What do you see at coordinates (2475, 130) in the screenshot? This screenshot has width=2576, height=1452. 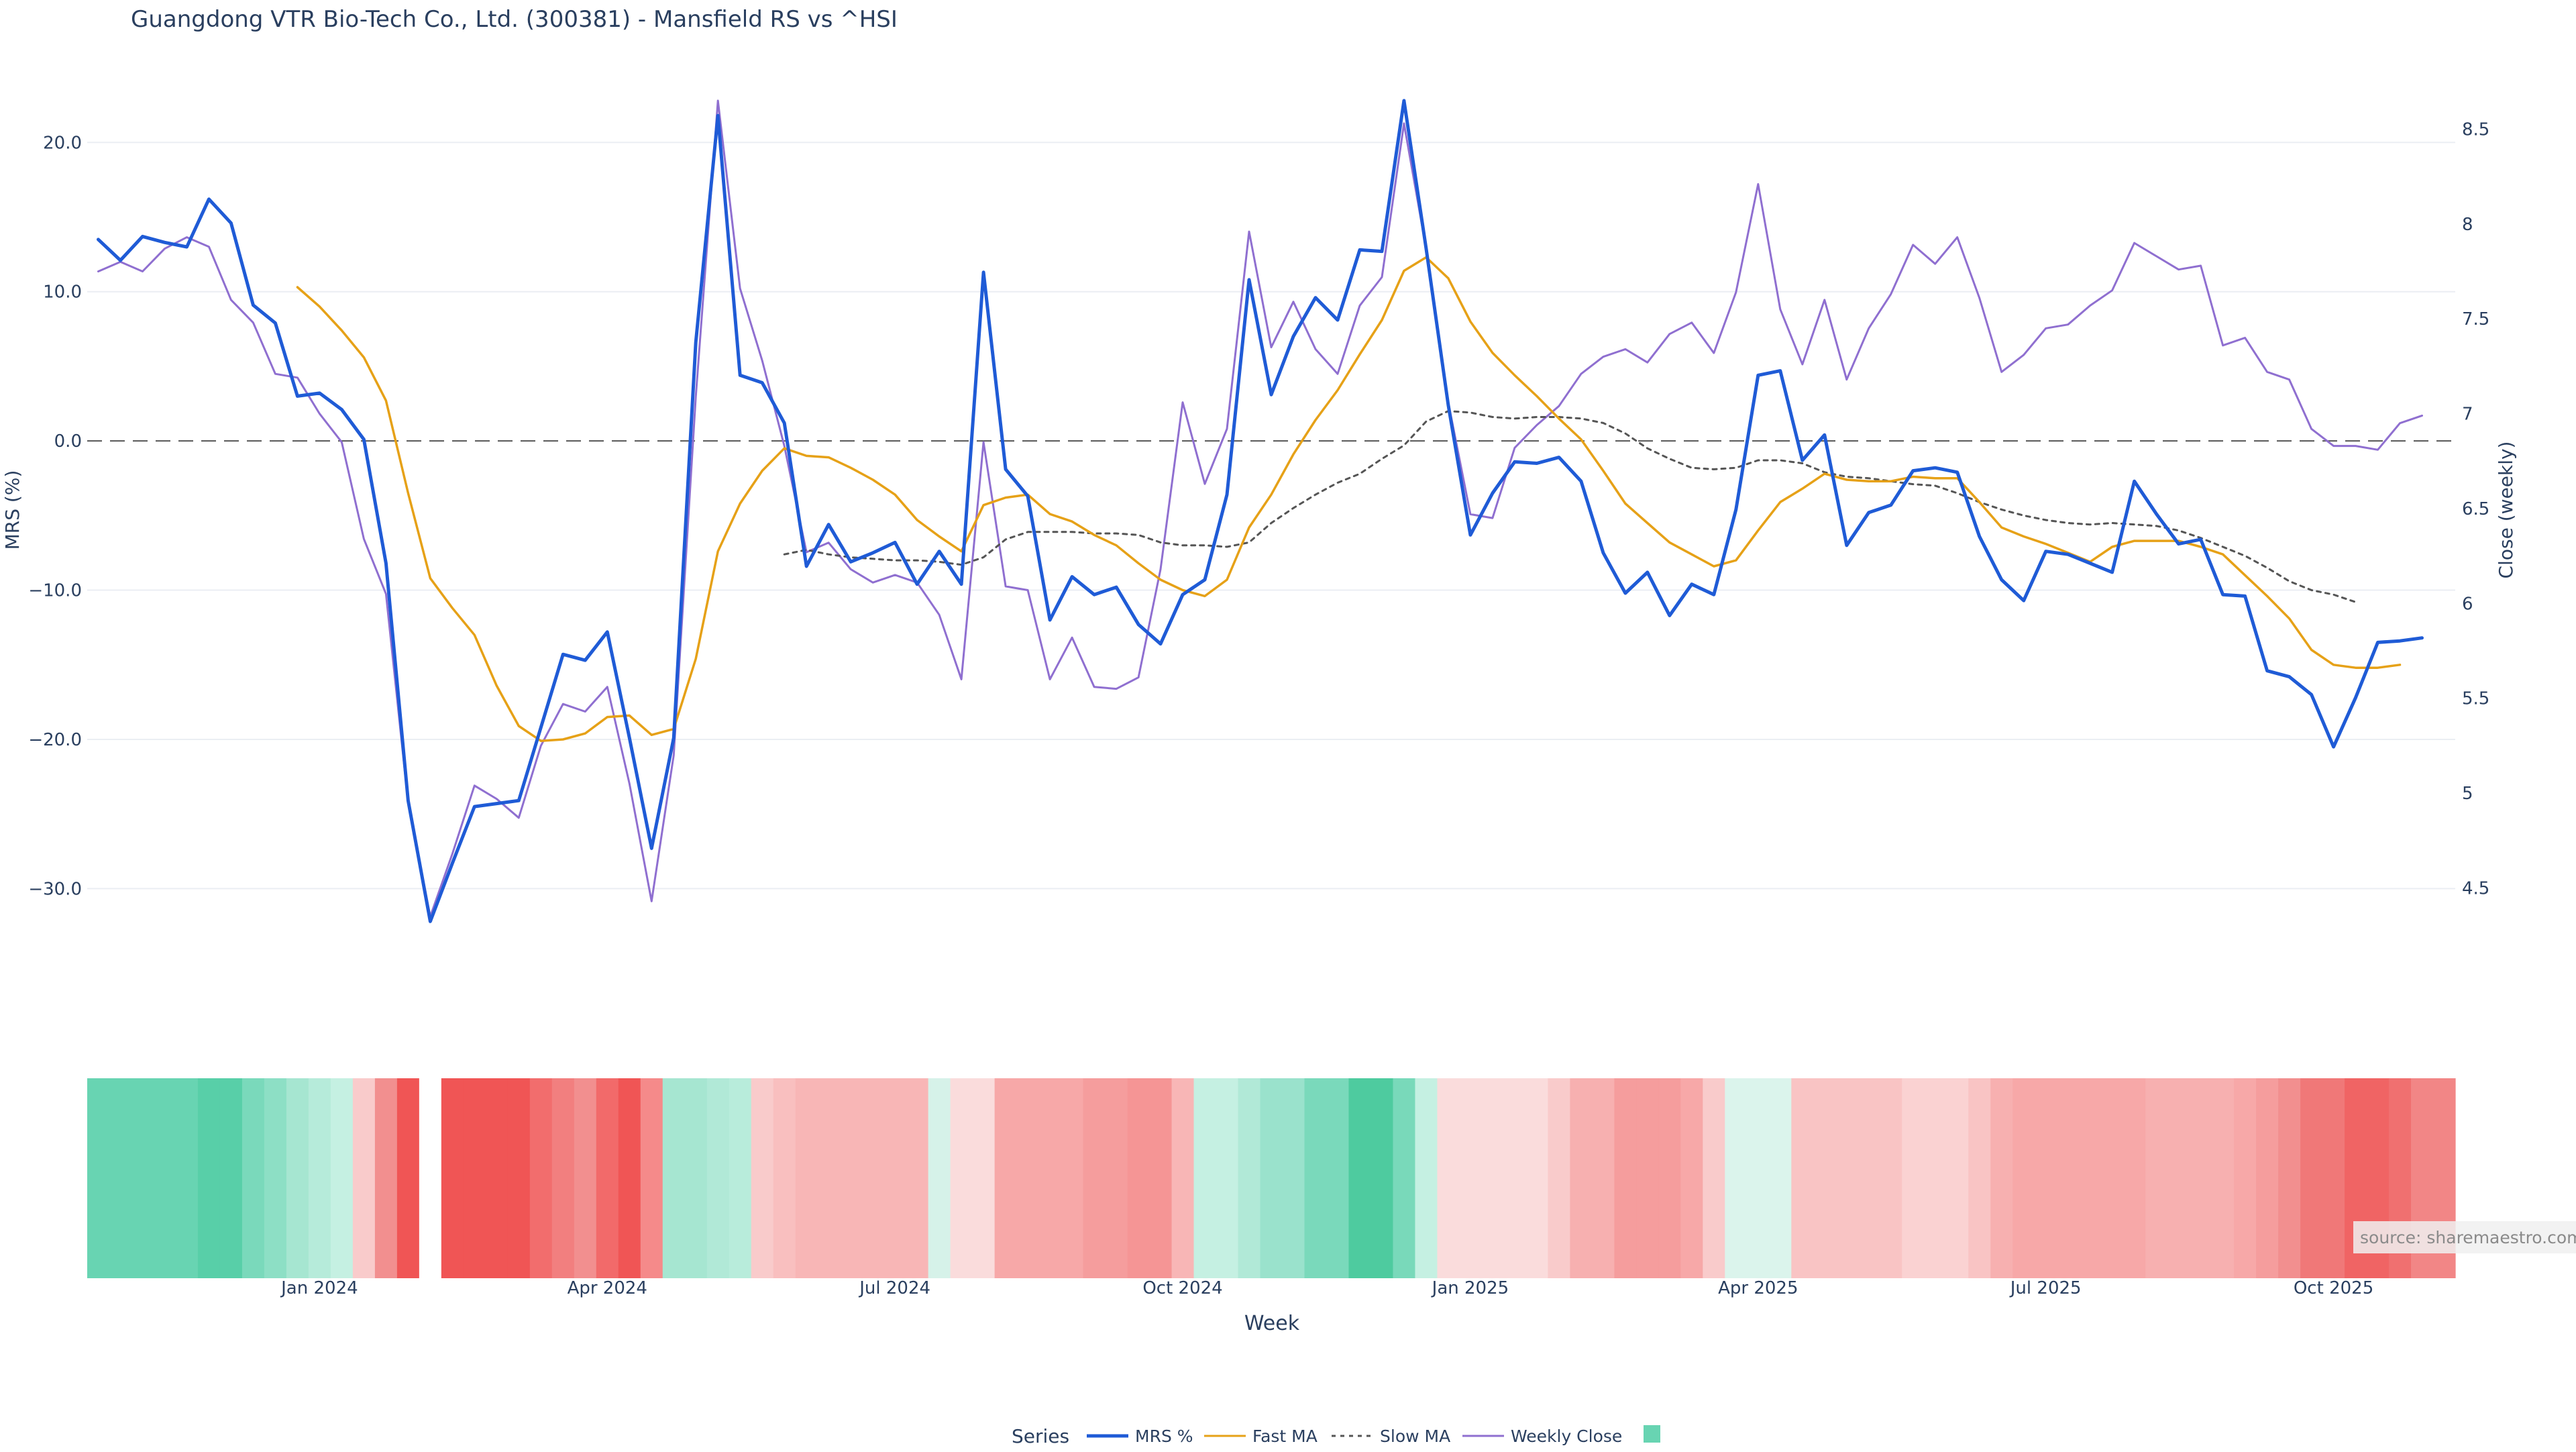 I see `y-right-tick-label: 8.5` at bounding box center [2475, 130].